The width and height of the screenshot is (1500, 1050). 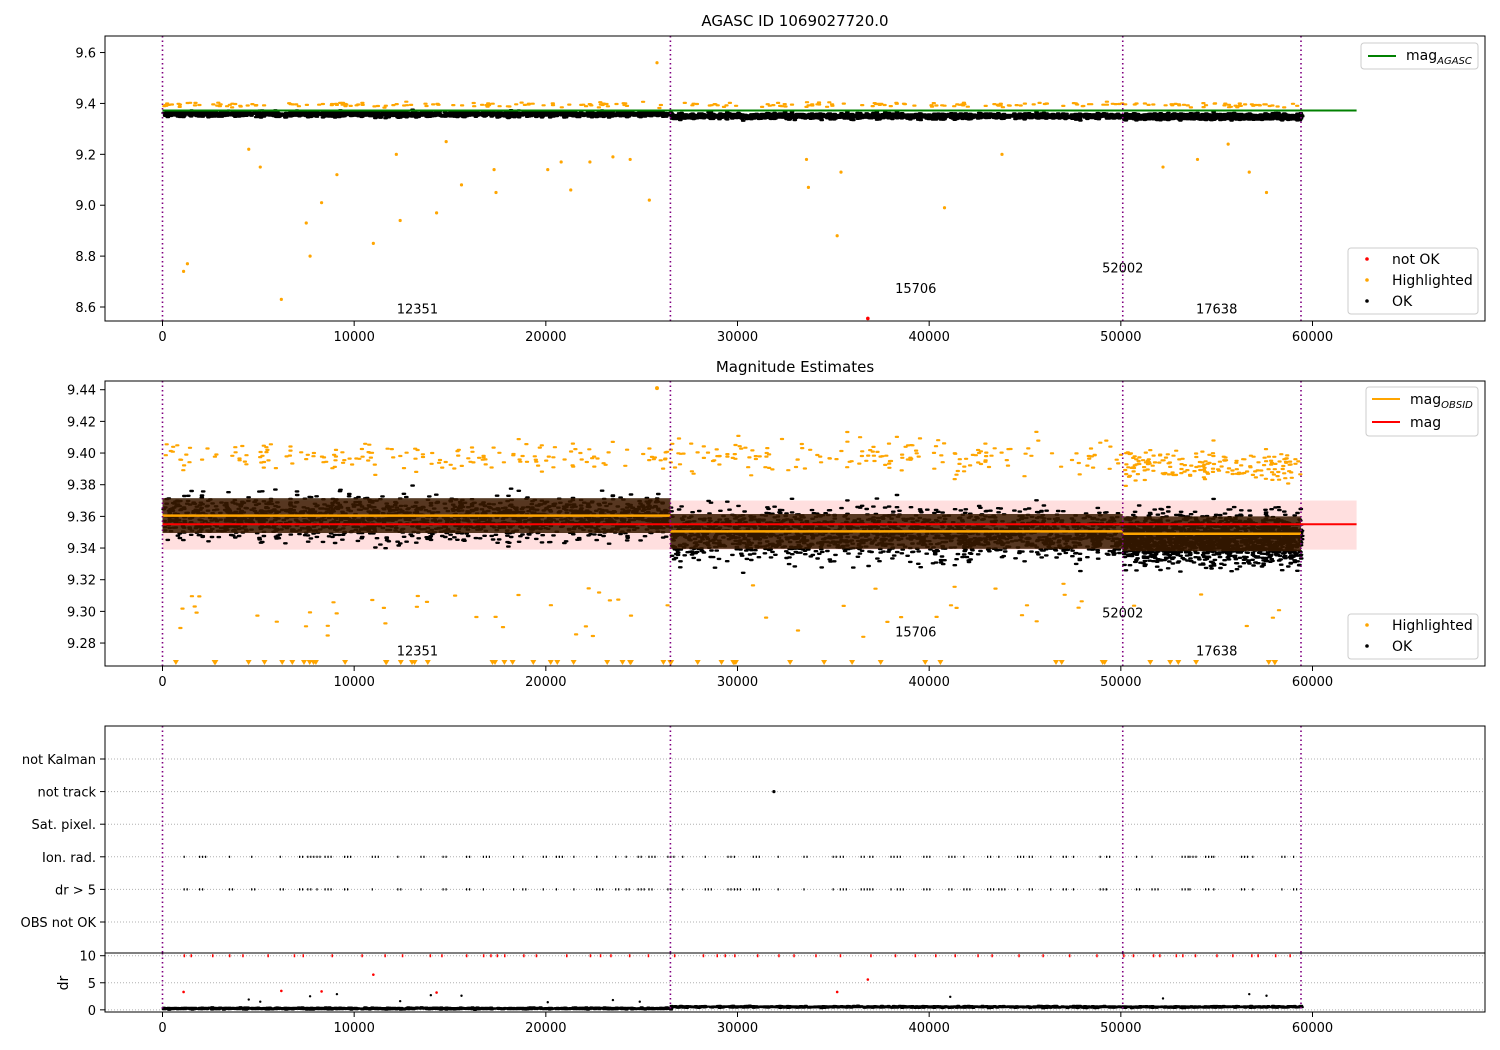 What do you see at coordinates (85, 257) in the screenshot?
I see `y-tick-label: 8.8` at bounding box center [85, 257].